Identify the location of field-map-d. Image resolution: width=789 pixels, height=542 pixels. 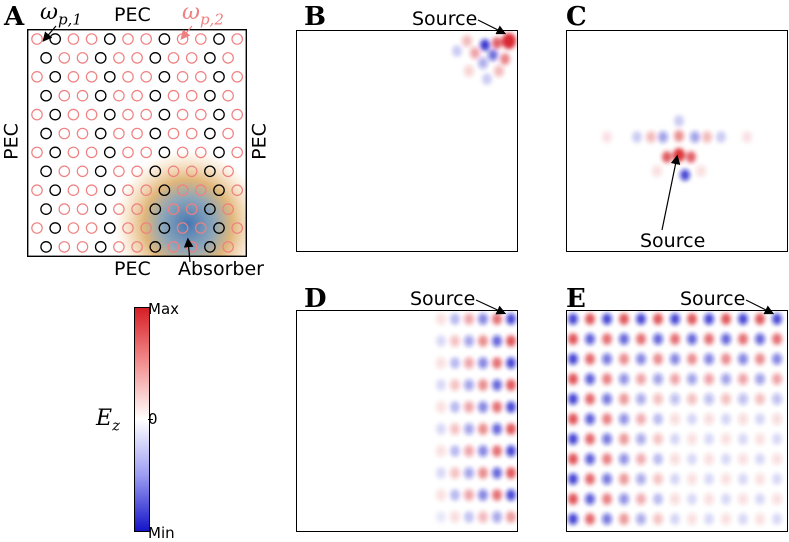
(407, 421).